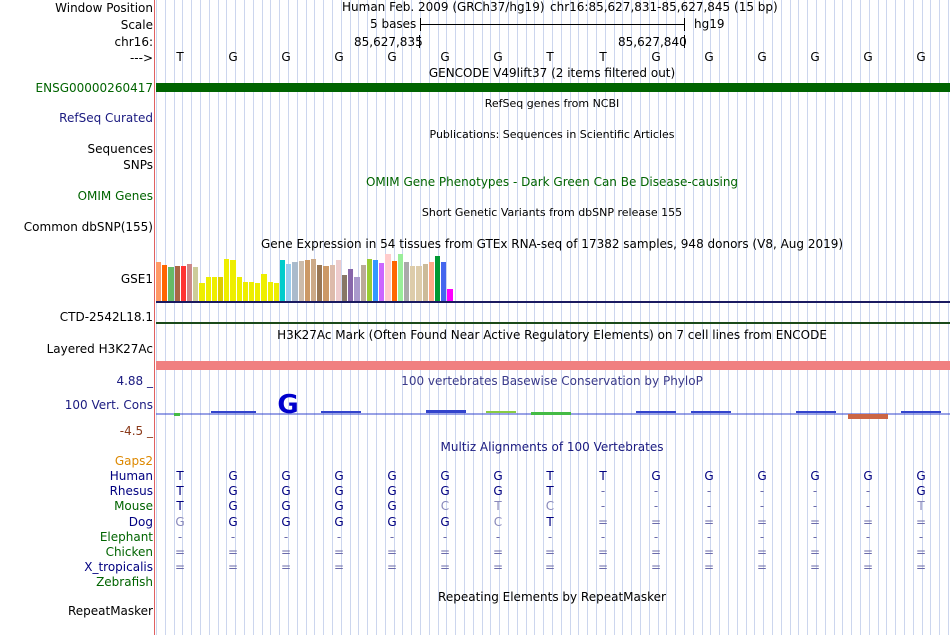 This screenshot has width=950, height=635. Describe the element at coordinates (129, 552) in the screenshot. I see `multiz-species-label: Chicken` at that location.